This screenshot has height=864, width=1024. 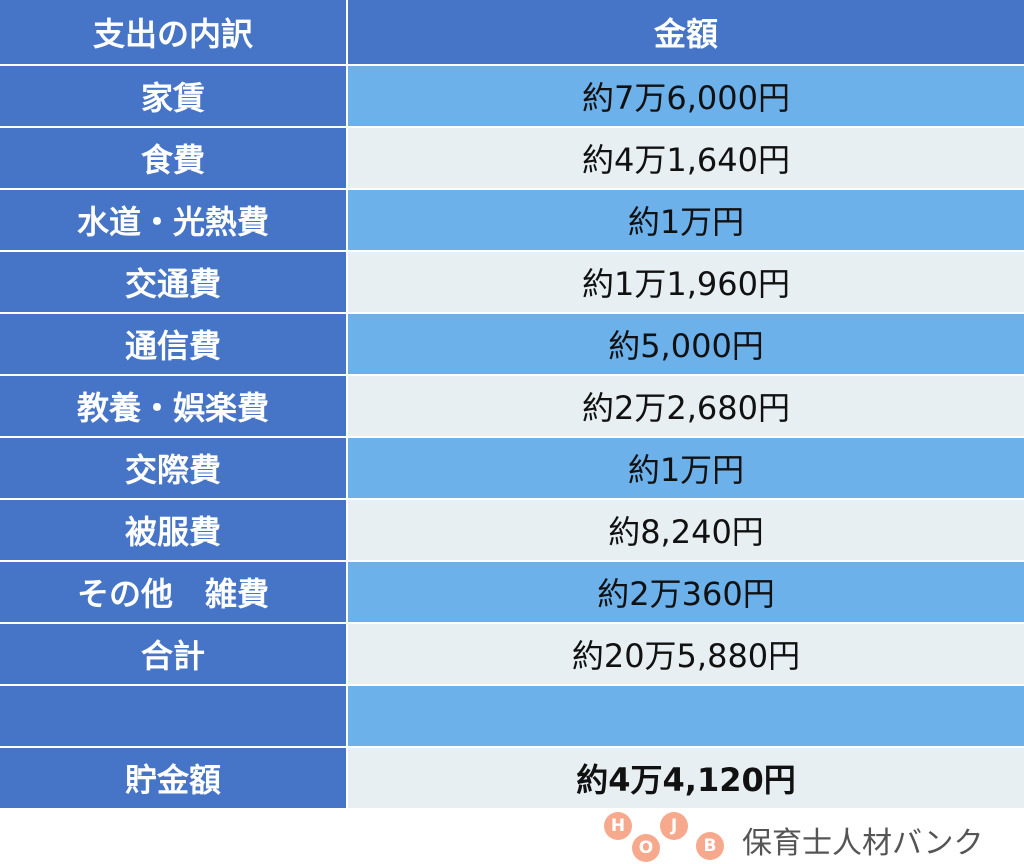 I want to click on row-amount: 約2万360円, so click(x=686, y=592).